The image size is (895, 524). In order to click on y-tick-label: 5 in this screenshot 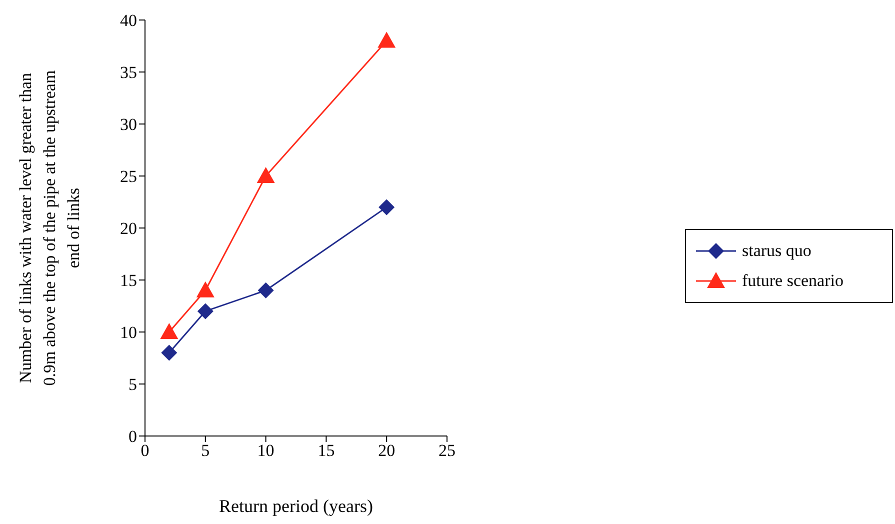, I will do `click(132, 384)`.